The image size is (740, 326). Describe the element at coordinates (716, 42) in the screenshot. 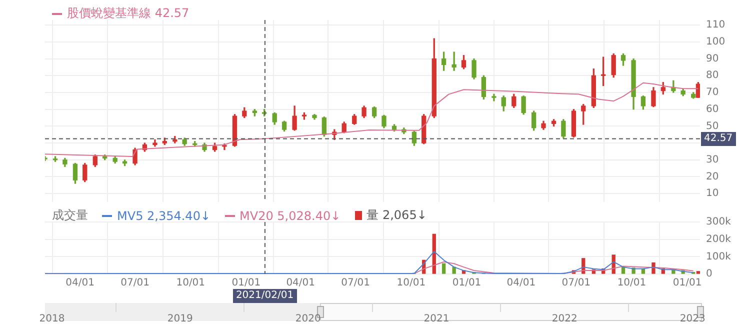

I see `y-tick-label: 100` at that location.